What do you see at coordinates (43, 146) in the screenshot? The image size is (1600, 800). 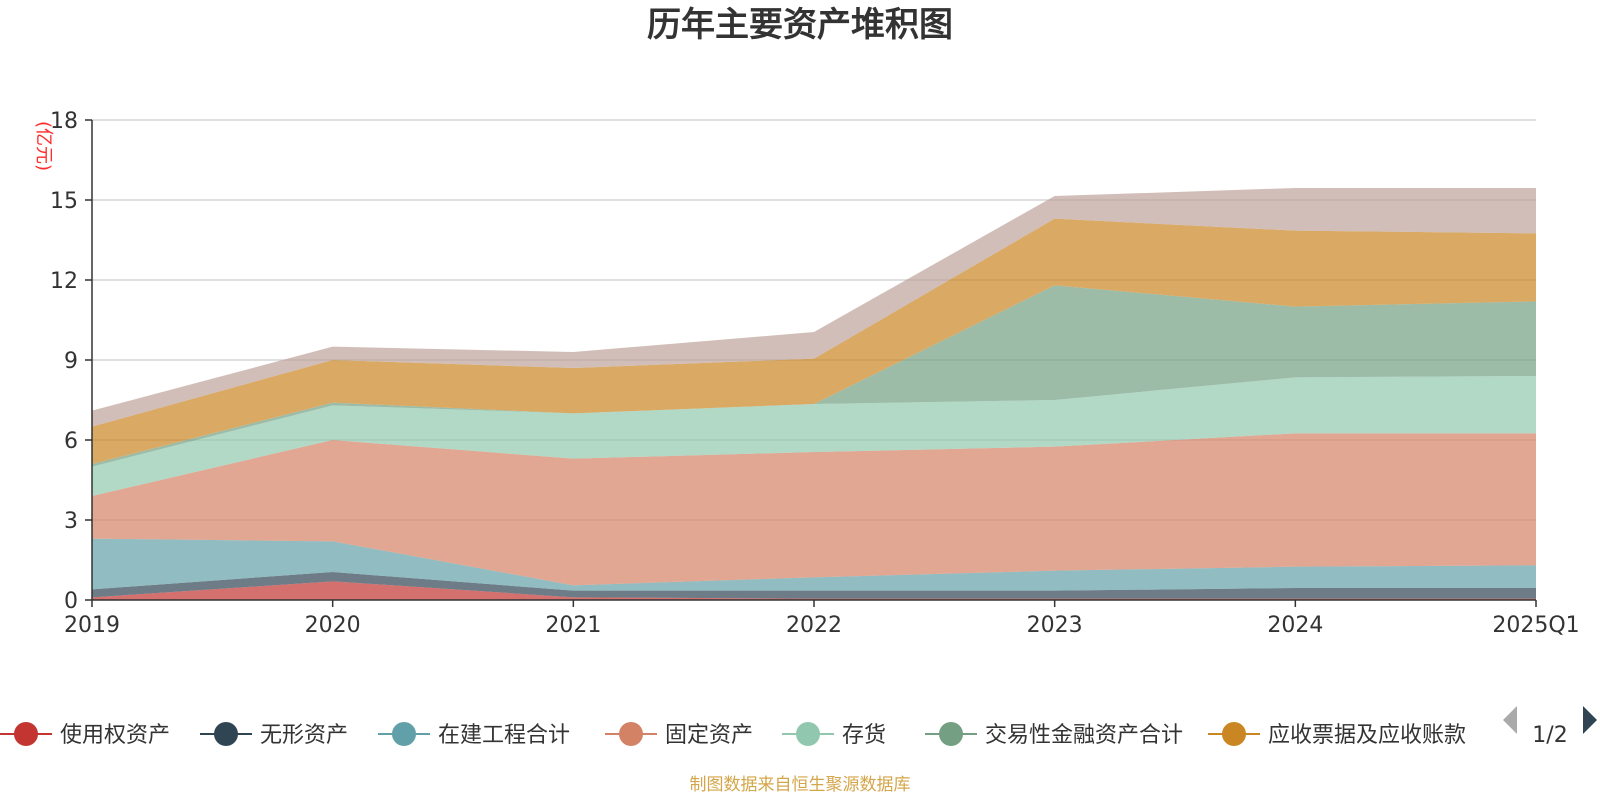 I see `y-axis-unit: (亿元)` at bounding box center [43, 146].